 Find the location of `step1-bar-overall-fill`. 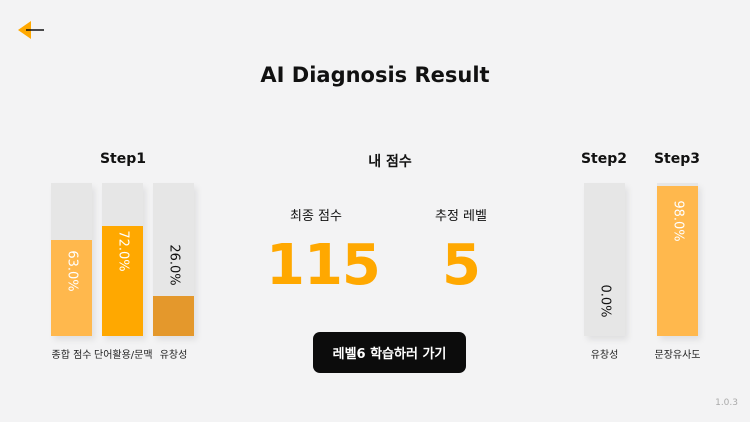

step1-bar-overall-fill is located at coordinates (71, 287).